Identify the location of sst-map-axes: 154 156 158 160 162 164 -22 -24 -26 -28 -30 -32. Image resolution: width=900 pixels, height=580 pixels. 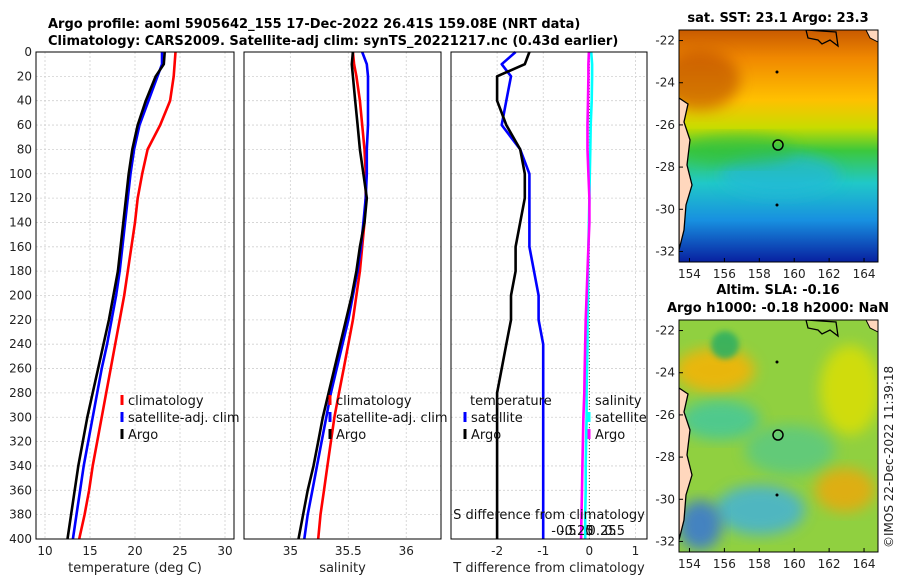
(765, 157).